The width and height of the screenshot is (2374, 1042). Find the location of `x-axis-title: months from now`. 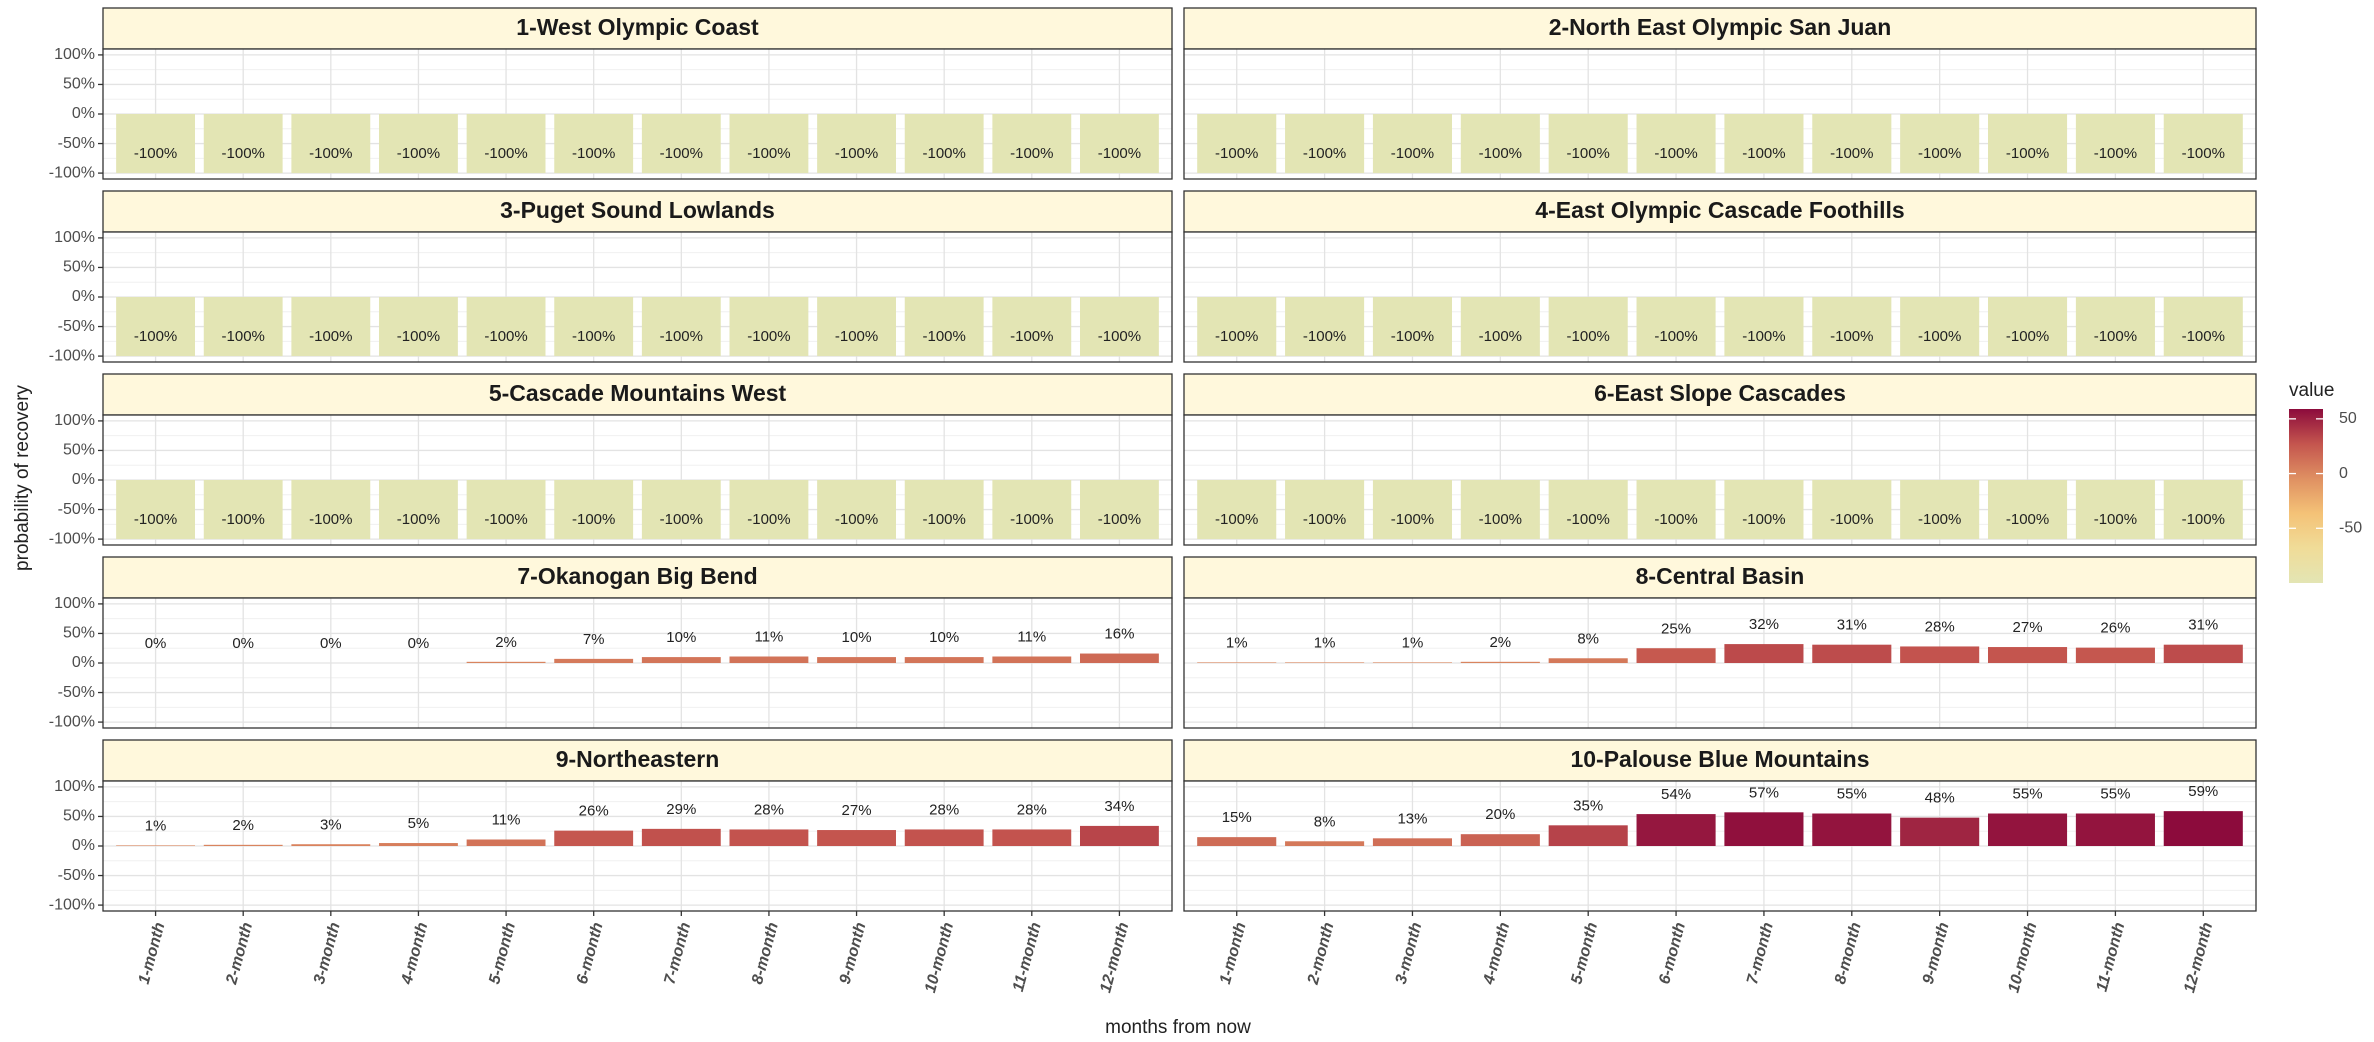

x-axis-title: months from now is located at coordinates (1178, 1027).